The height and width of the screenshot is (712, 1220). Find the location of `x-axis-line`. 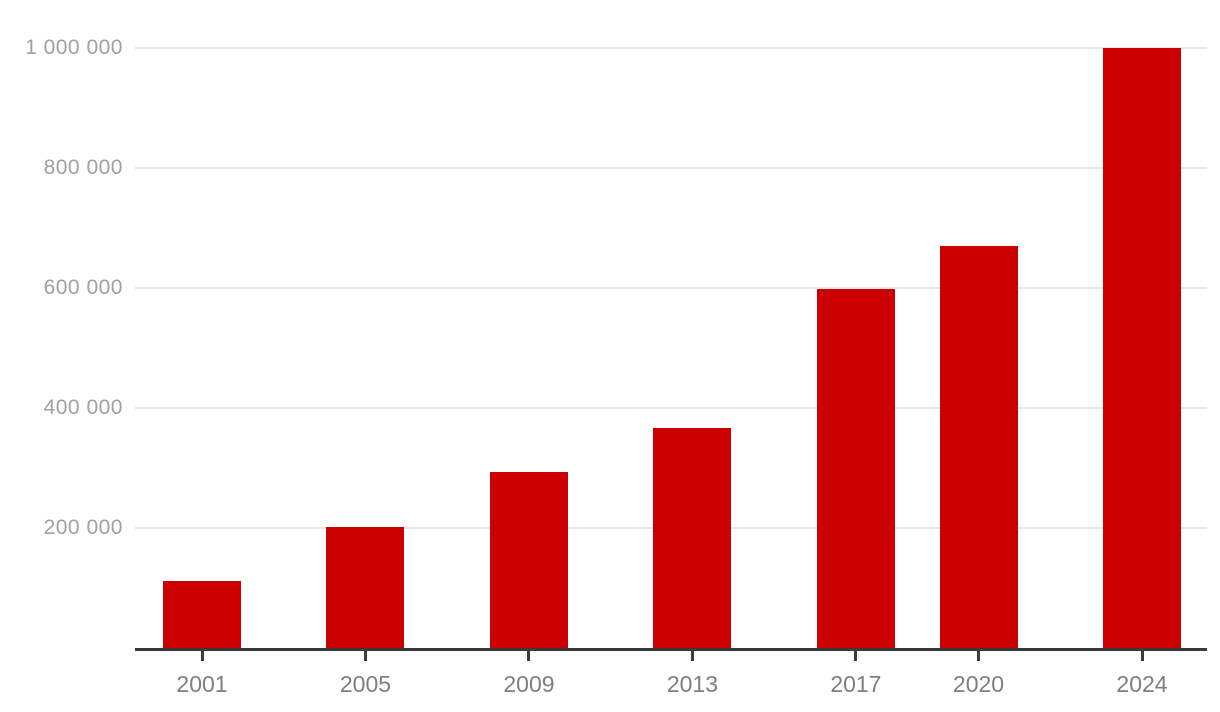

x-axis-line is located at coordinates (671, 649).